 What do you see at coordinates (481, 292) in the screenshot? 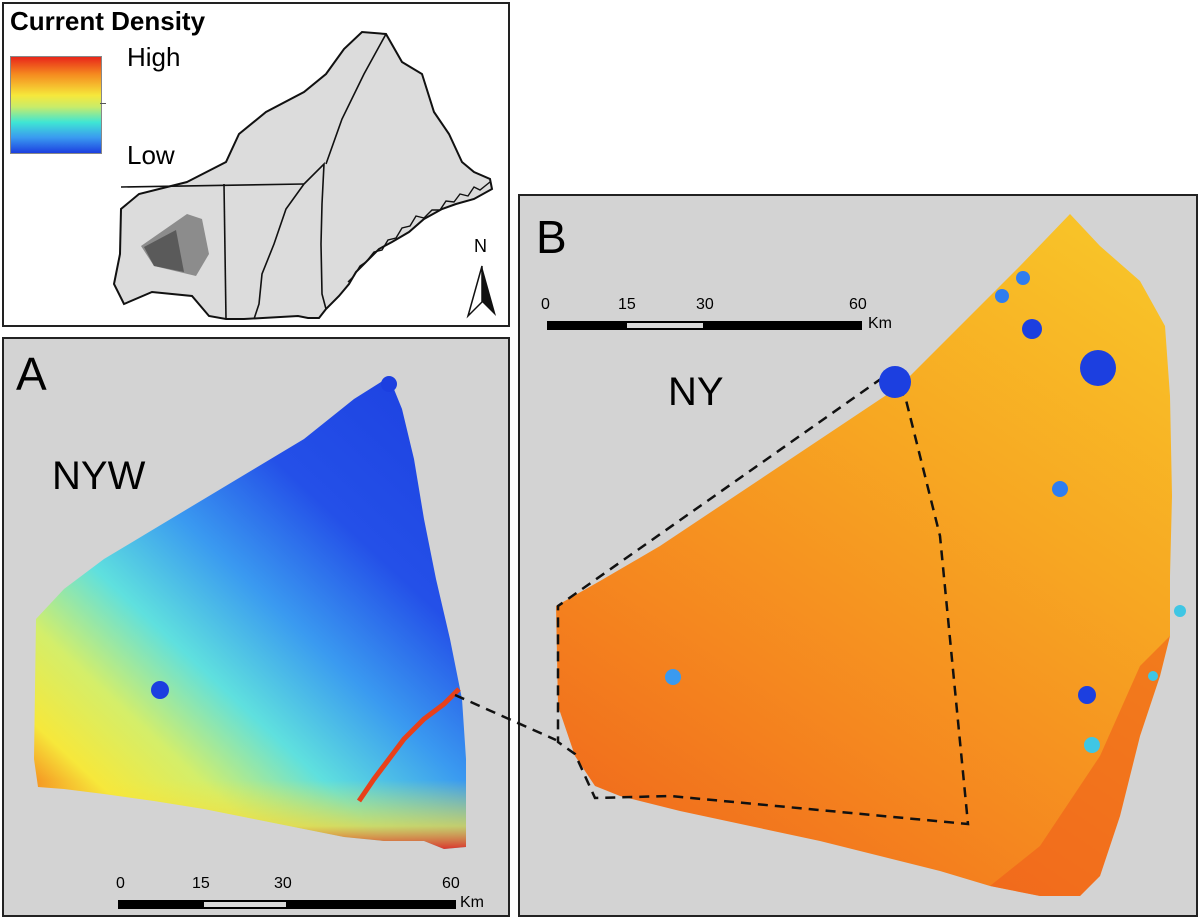
I see `north-arrow-icon` at bounding box center [481, 292].